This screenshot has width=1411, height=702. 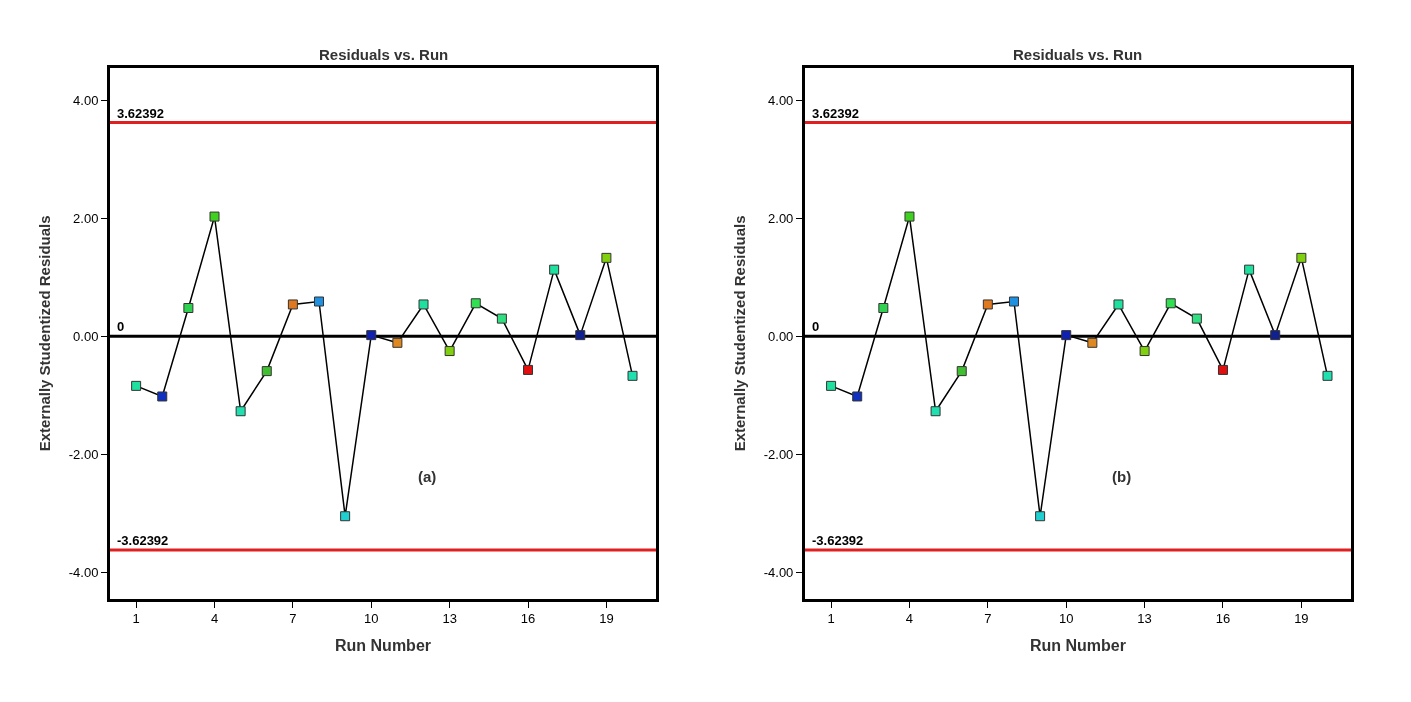 I want to click on annotation: (a), so click(x=427, y=476).